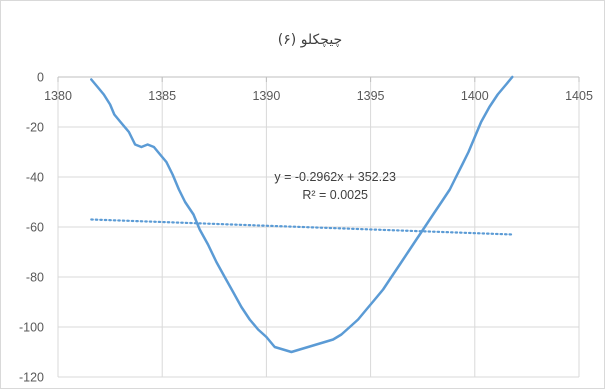  Describe the element at coordinates (266, 96) in the screenshot. I see `x-tick-label: 1390` at that location.